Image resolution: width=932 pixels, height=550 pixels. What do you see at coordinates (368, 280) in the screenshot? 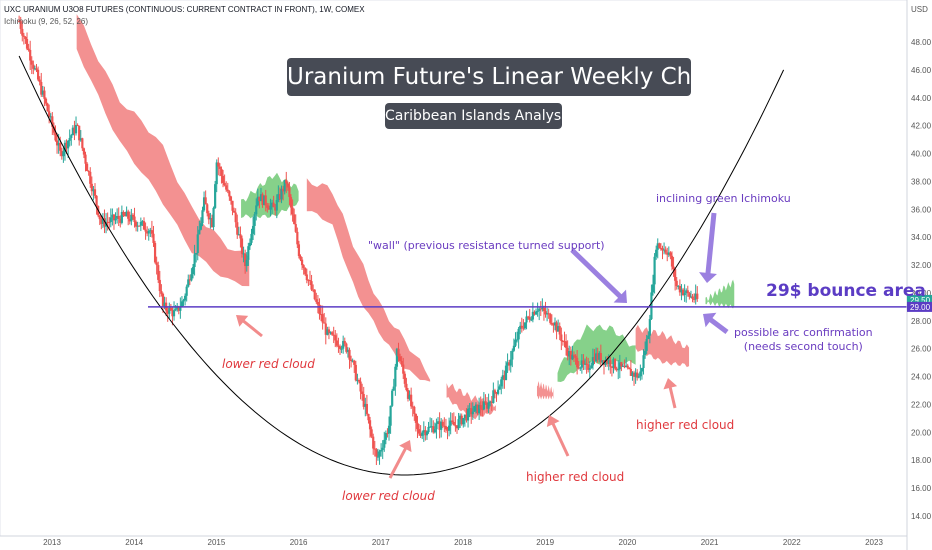
I see `ichimoku-cloud-red` at bounding box center [368, 280].